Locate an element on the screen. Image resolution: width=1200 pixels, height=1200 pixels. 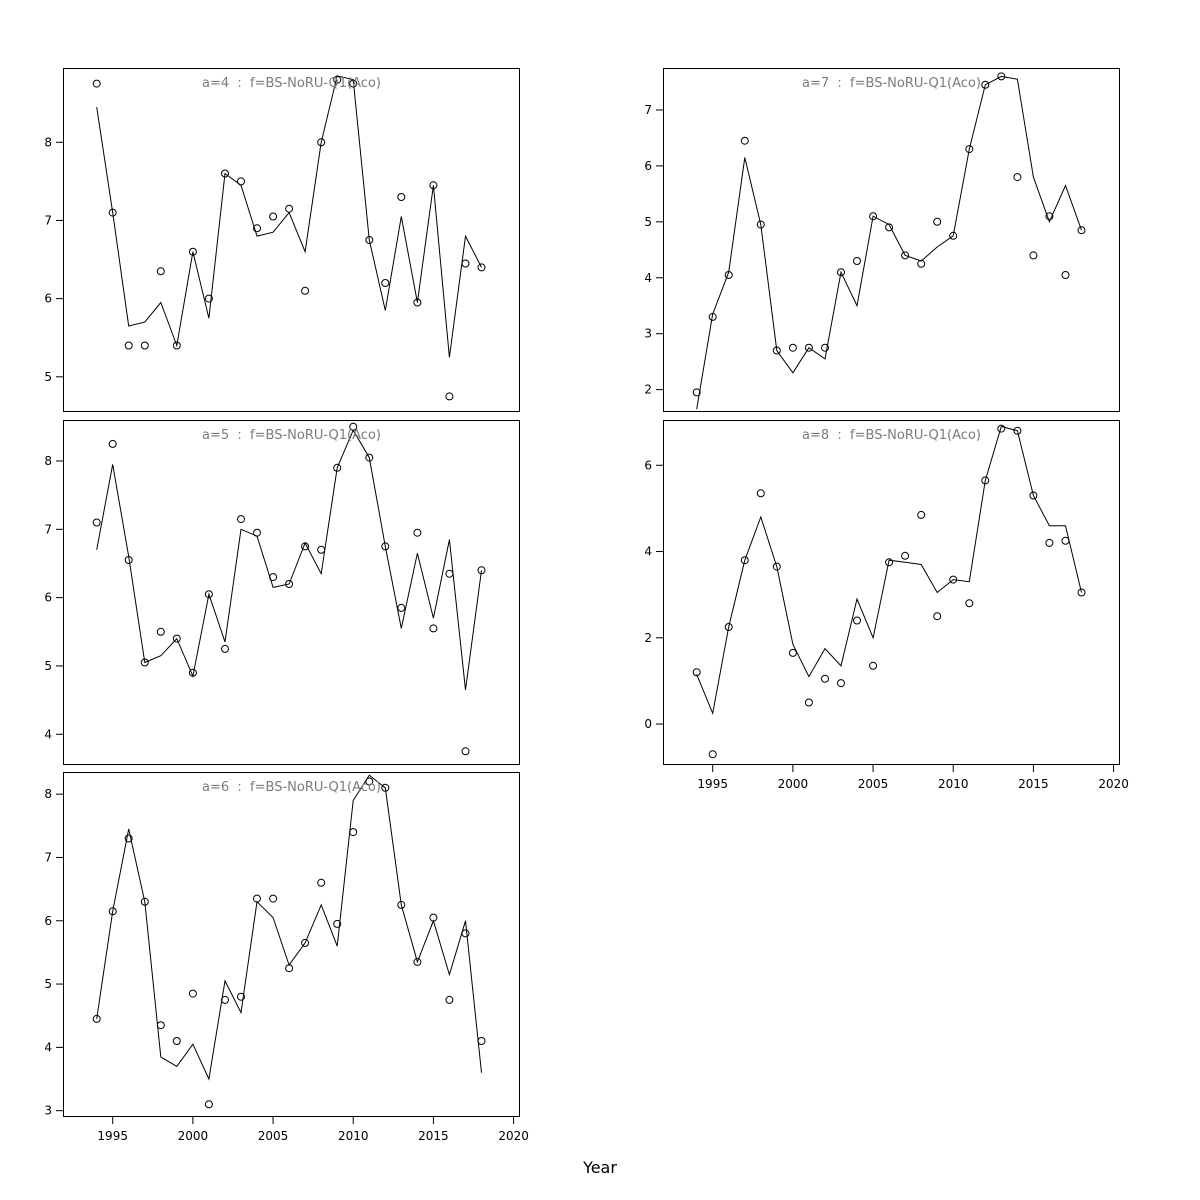
y-tick-label: 3 is located at coordinates (648, 334).